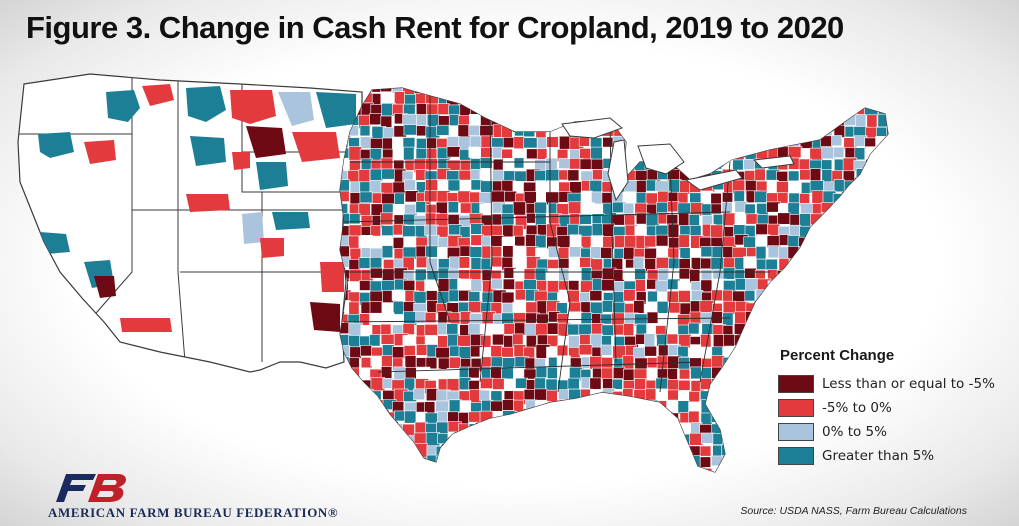 The height and width of the screenshot is (526, 1019). Describe the element at coordinates (91, 488) in the screenshot. I see `fb-logo-mark-icon` at that location.